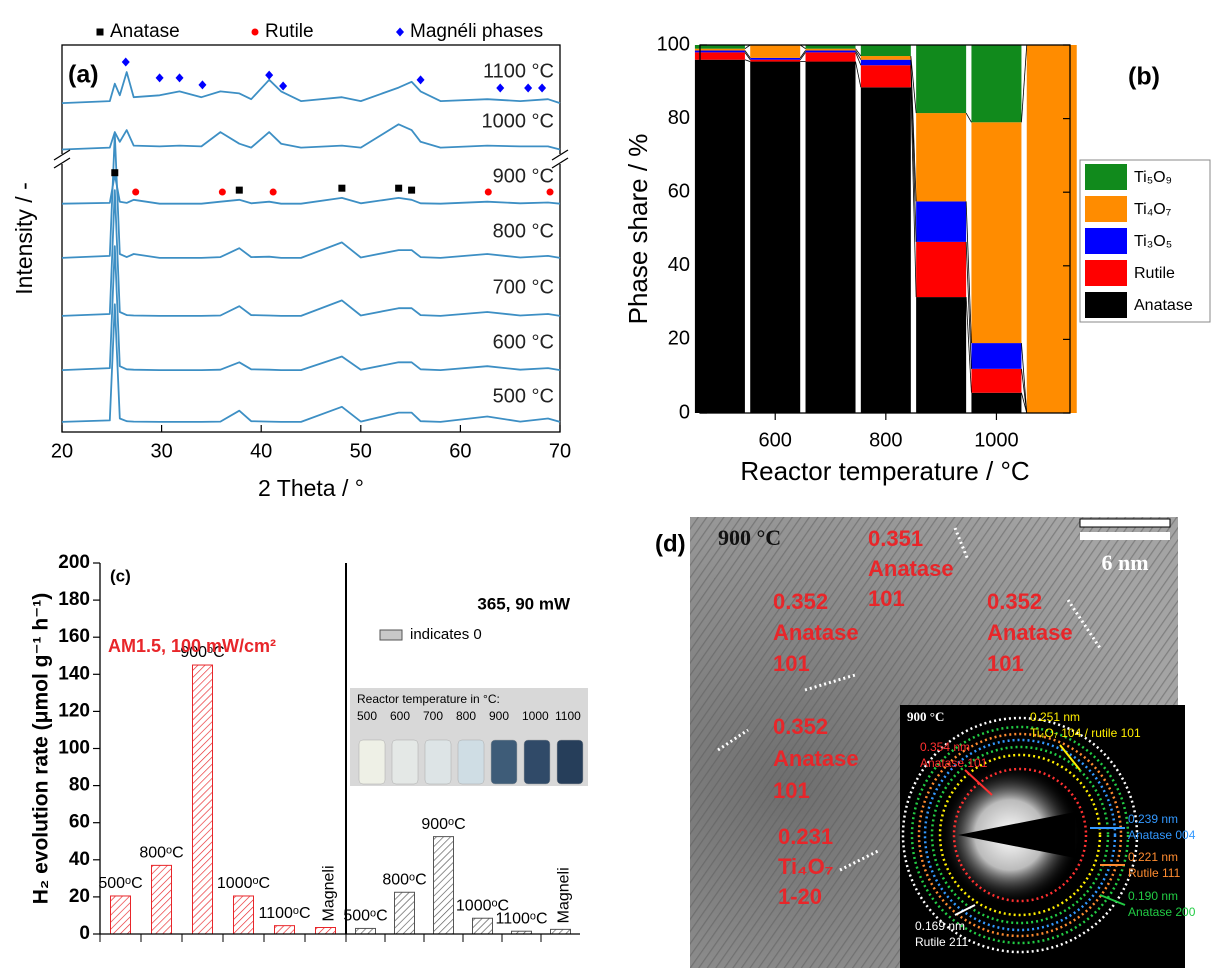 This screenshot has width=1215, height=968. Describe the element at coordinates (24, 238) in the screenshot. I see `y-axis-title: Intensity / -` at that location.